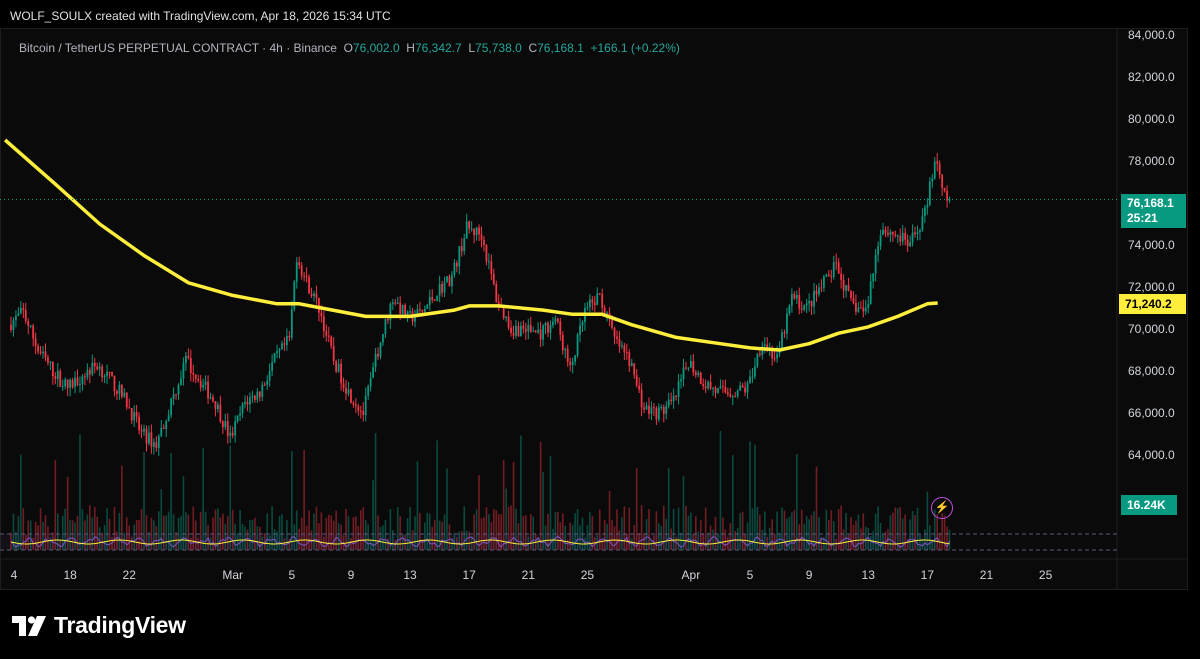  Describe the element at coordinates (99, 625) in the screenshot. I see `tradingview-logo: TradingView` at that location.